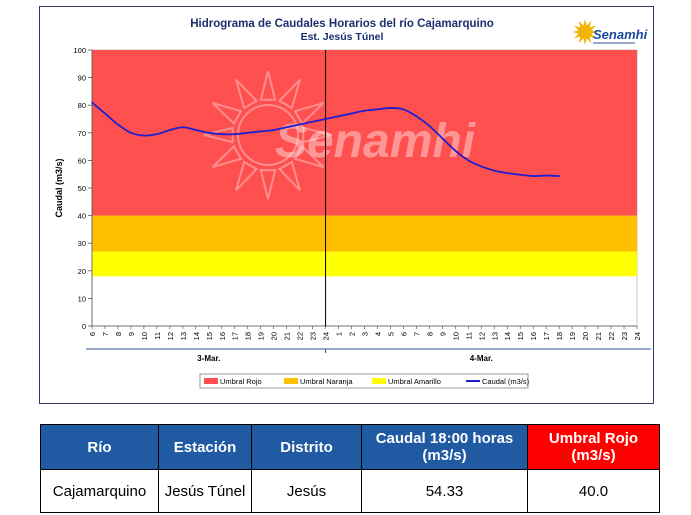 The height and width of the screenshot is (515, 691). What do you see at coordinates (390, 334) in the screenshot?
I see `x-tick-label: 5` at bounding box center [390, 334].